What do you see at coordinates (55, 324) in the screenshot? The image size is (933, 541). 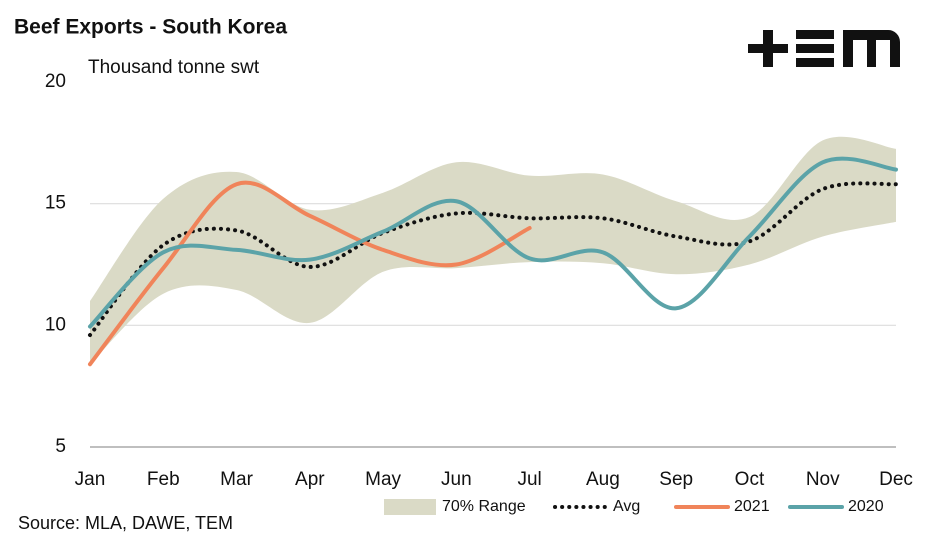 I see `y-tick-label: 10` at bounding box center [55, 324].